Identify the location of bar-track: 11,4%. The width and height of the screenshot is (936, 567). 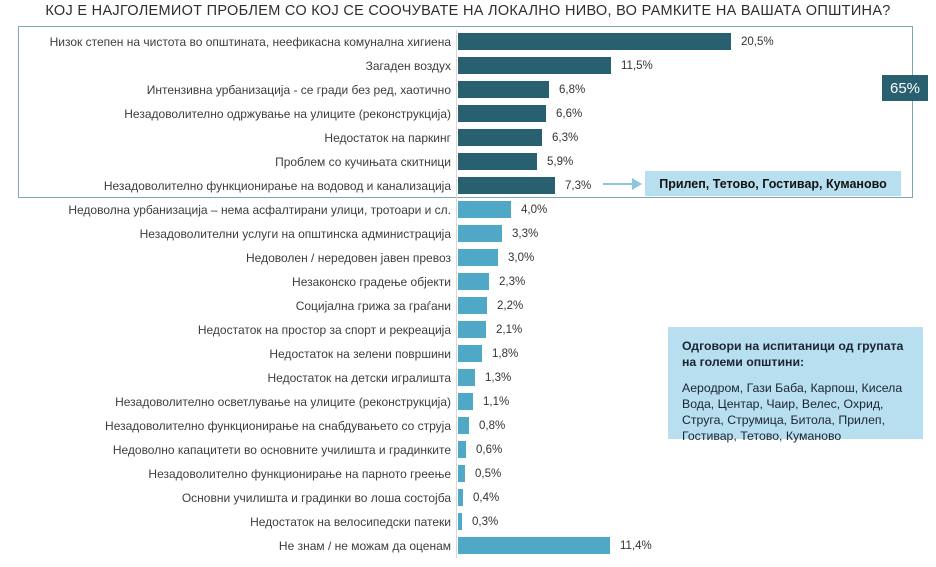
(696, 546).